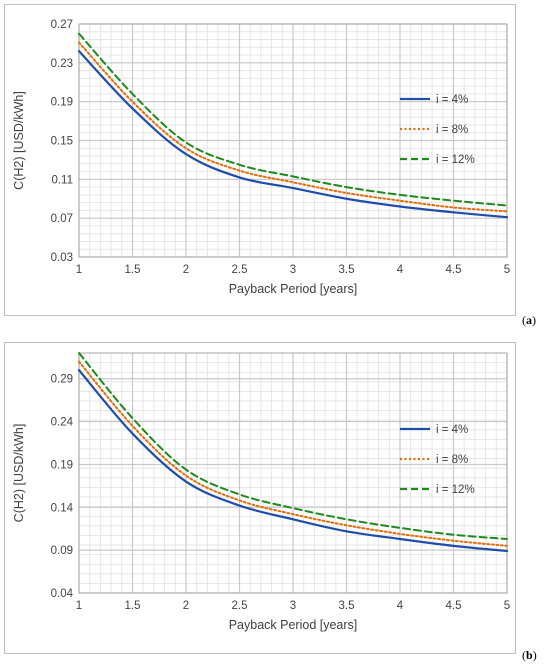 This screenshot has width=550, height=668. What do you see at coordinates (347, 606) in the screenshot?
I see `chart-b-xtick-label: 3.5` at bounding box center [347, 606].